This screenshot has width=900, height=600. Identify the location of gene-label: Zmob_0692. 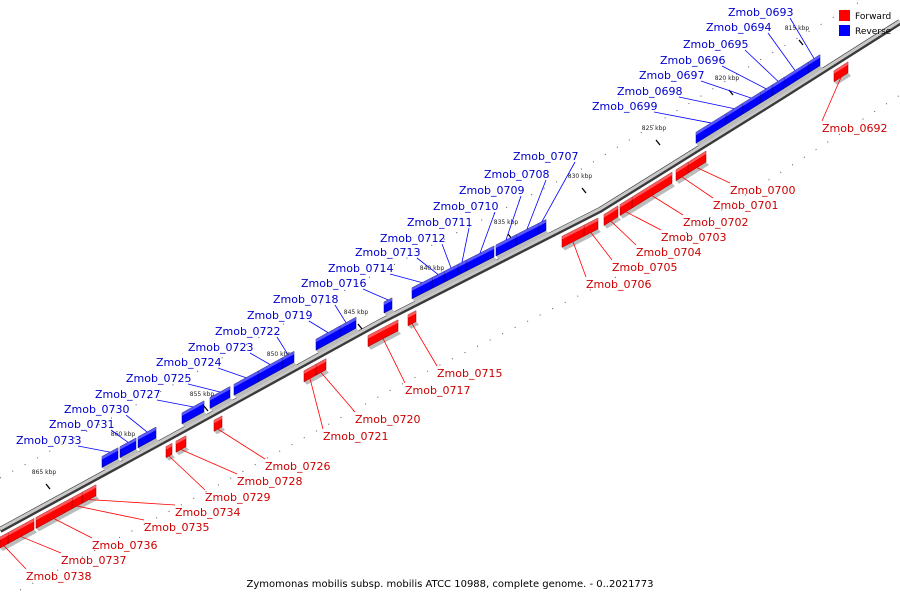
(854, 128).